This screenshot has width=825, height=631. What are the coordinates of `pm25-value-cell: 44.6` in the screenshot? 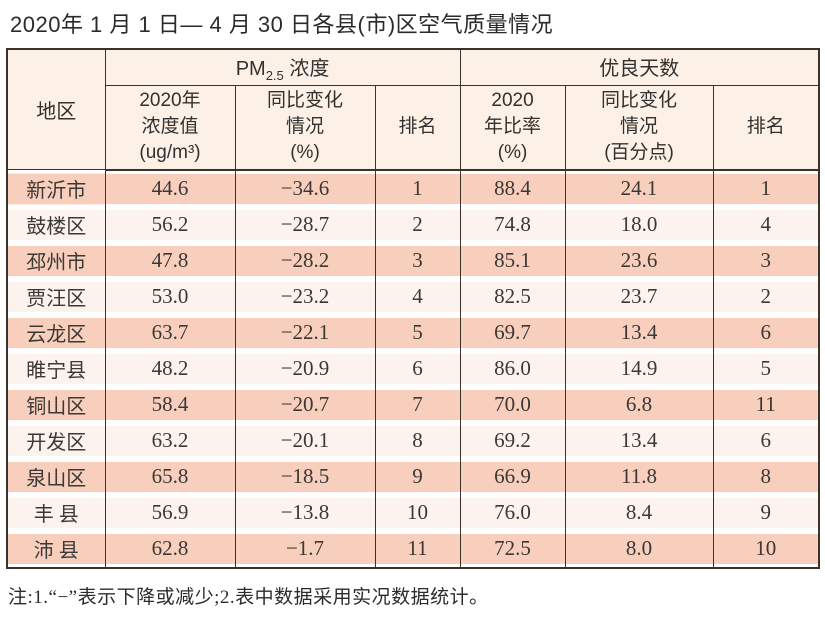 It's located at (170, 188).